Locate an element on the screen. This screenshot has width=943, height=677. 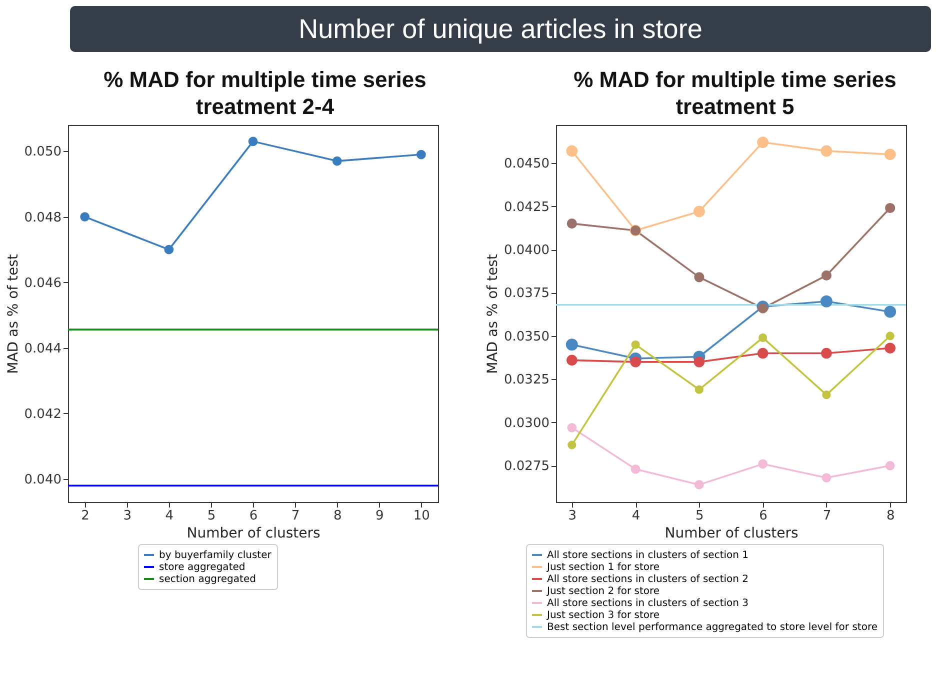
y-tick-label: 0.0400 is located at coordinates (527, 250).